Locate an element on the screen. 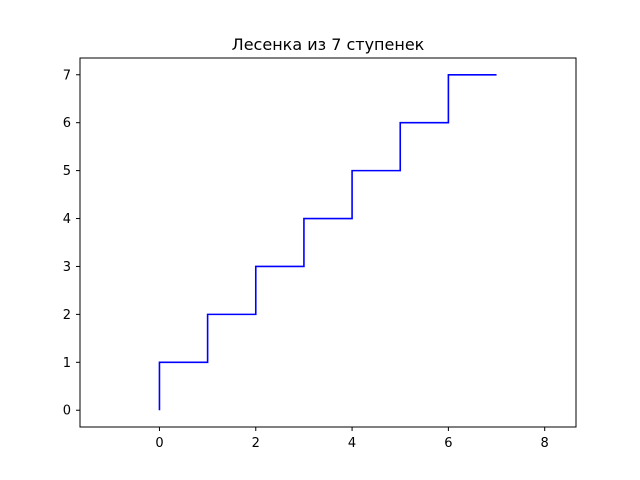 The width and height of the screenshot is (640, 480). x-axis: 0 2 4 6 8 is located at coordinates (352, 439).